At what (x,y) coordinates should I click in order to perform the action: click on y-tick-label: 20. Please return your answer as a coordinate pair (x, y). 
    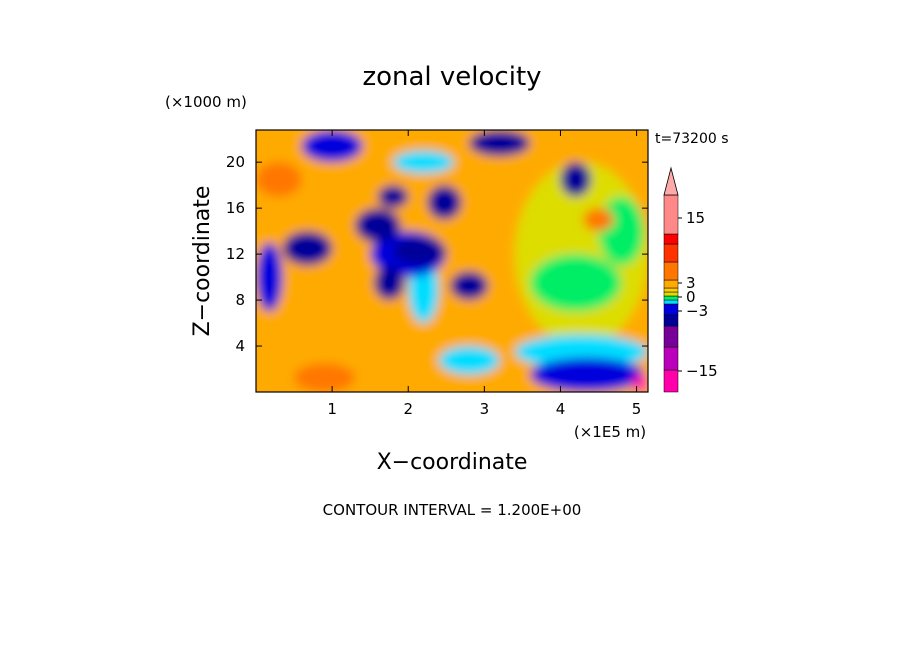
    Looking at the image, I should click on (235, 162).